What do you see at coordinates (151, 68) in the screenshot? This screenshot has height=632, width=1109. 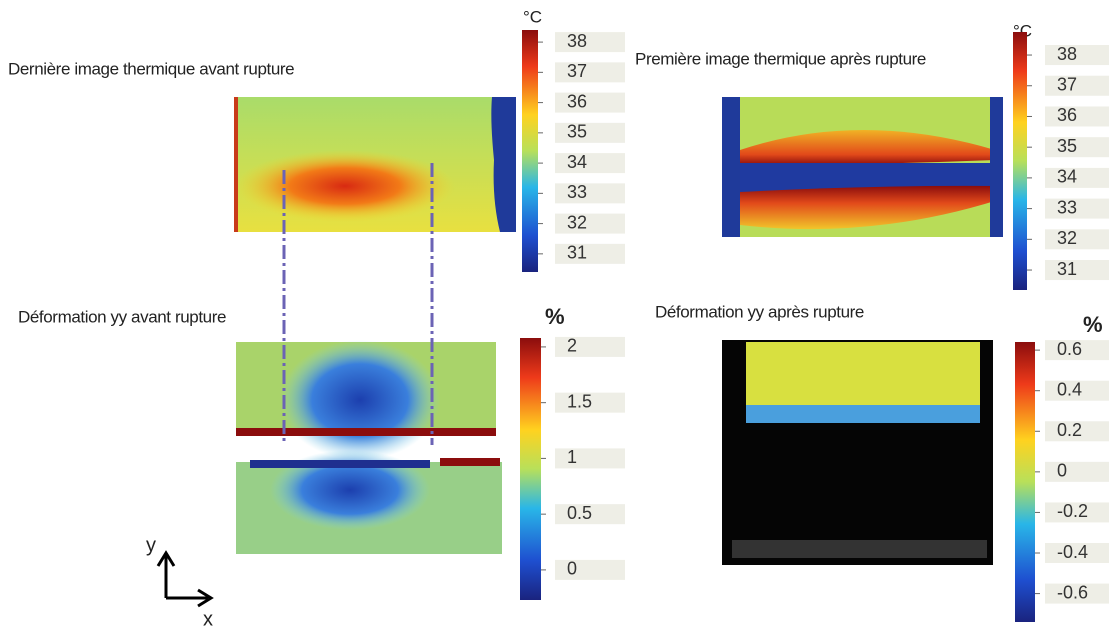 I see `panel-title: Dernière image thermique avant rupture` at bounding box center [151, 68].